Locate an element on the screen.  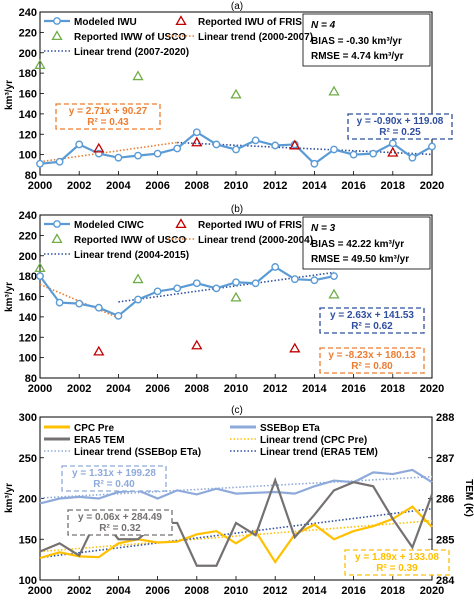
panel-a-rmse: RMSE = 4.74 km³/yr is located at coordinates (357, 56).